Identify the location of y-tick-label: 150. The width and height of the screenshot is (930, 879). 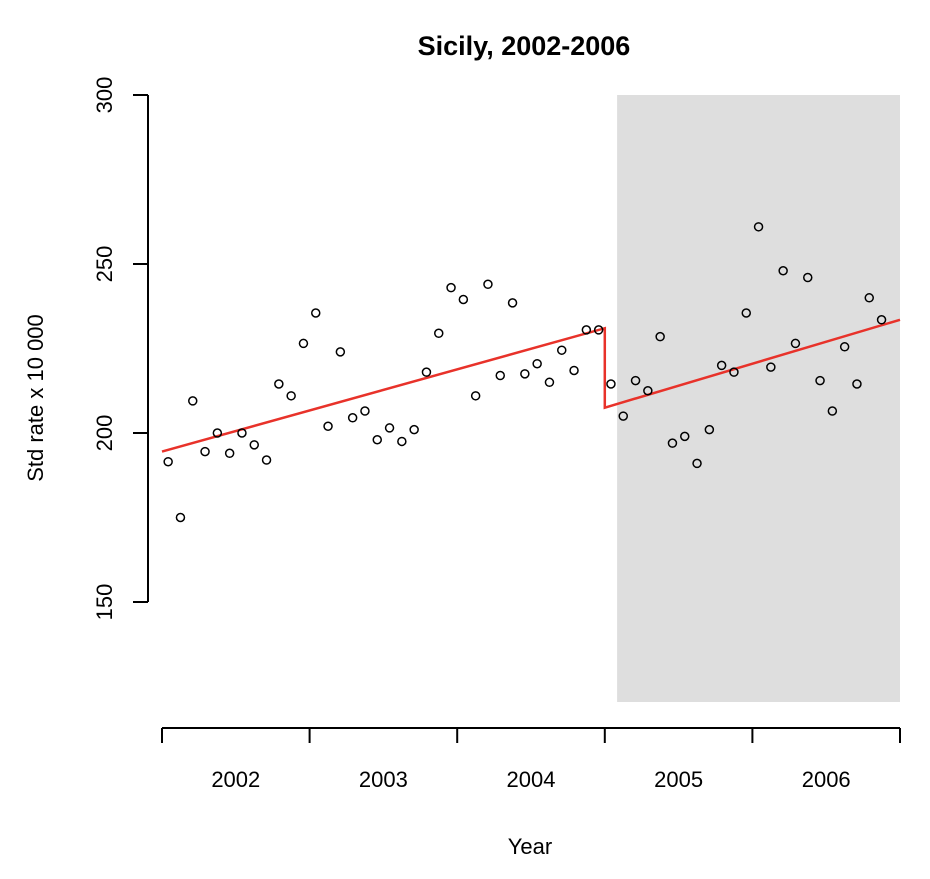
(104, 602).